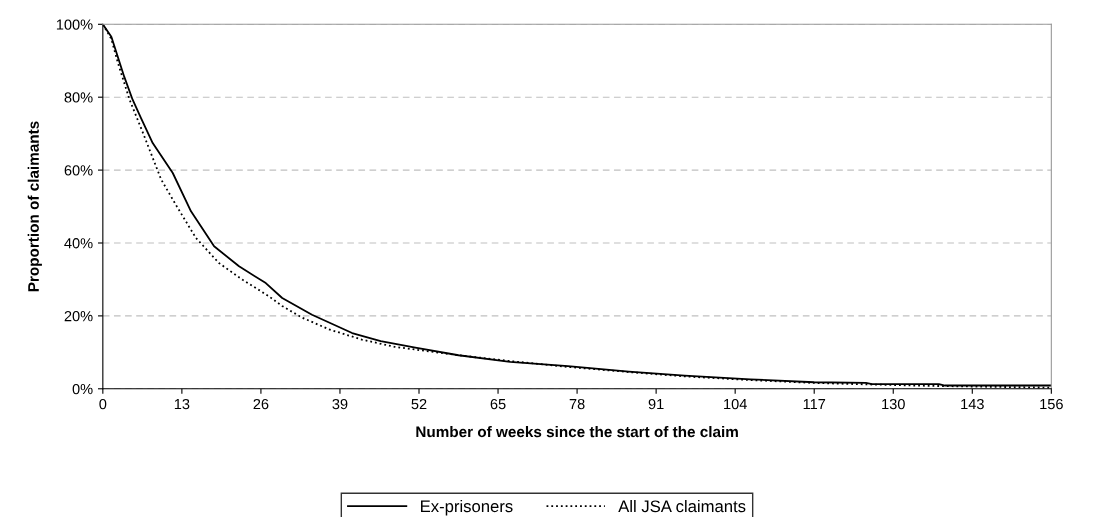 Image resolution: width=1094 pixels, height=517 pixels. I want to click on x-tick-label: 130, so click(893, 404).